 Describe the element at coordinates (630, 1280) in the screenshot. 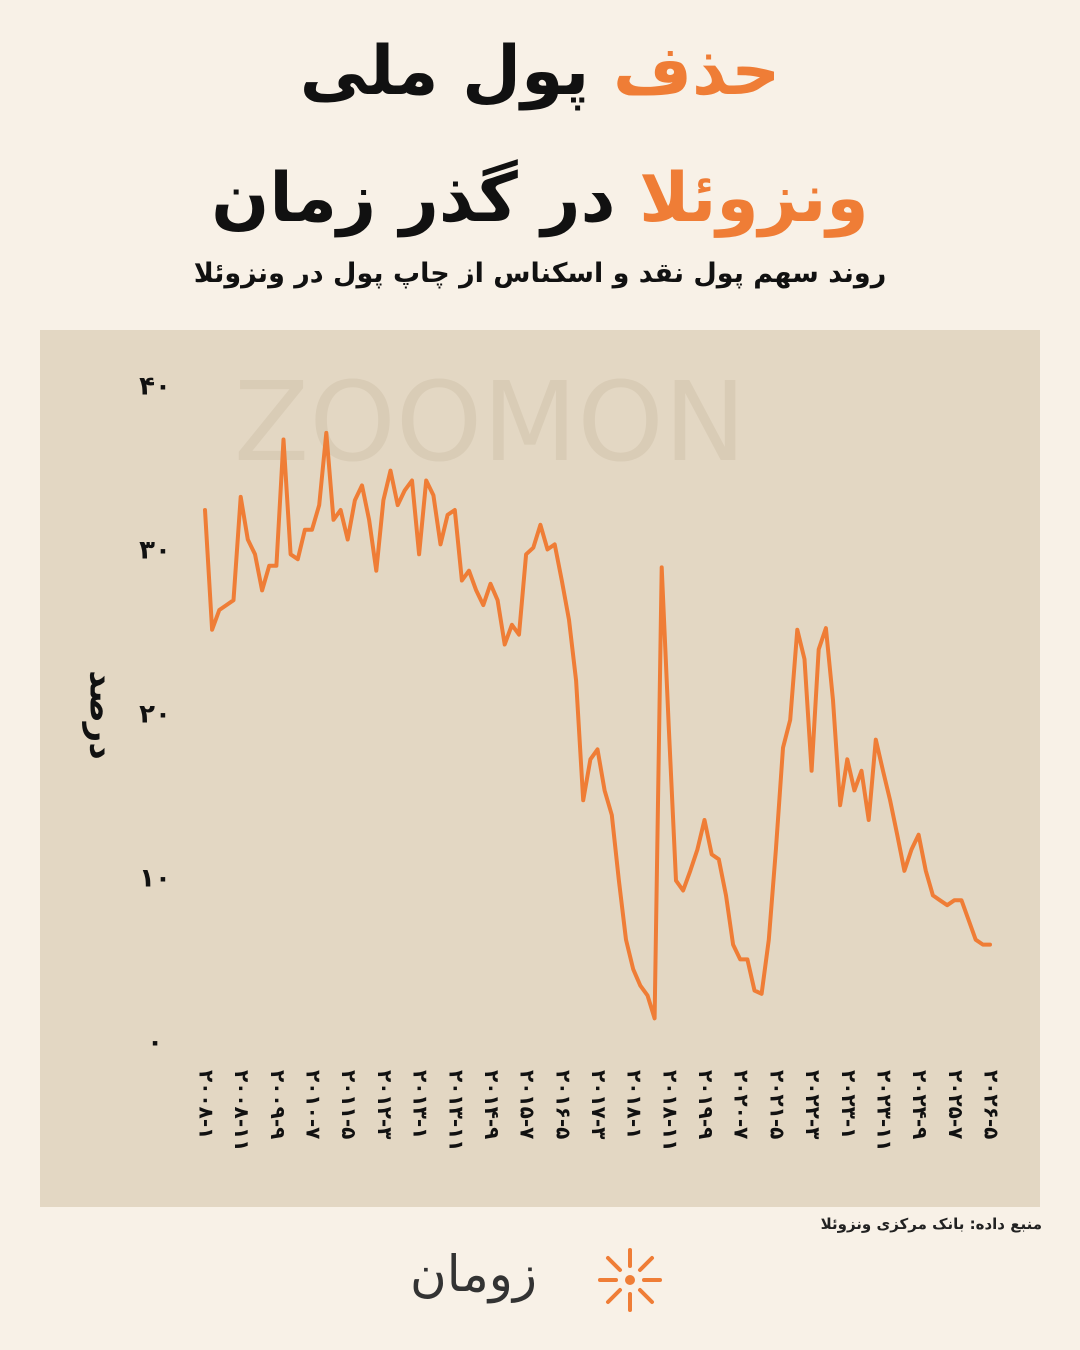

I see `logo-icon` at that location.